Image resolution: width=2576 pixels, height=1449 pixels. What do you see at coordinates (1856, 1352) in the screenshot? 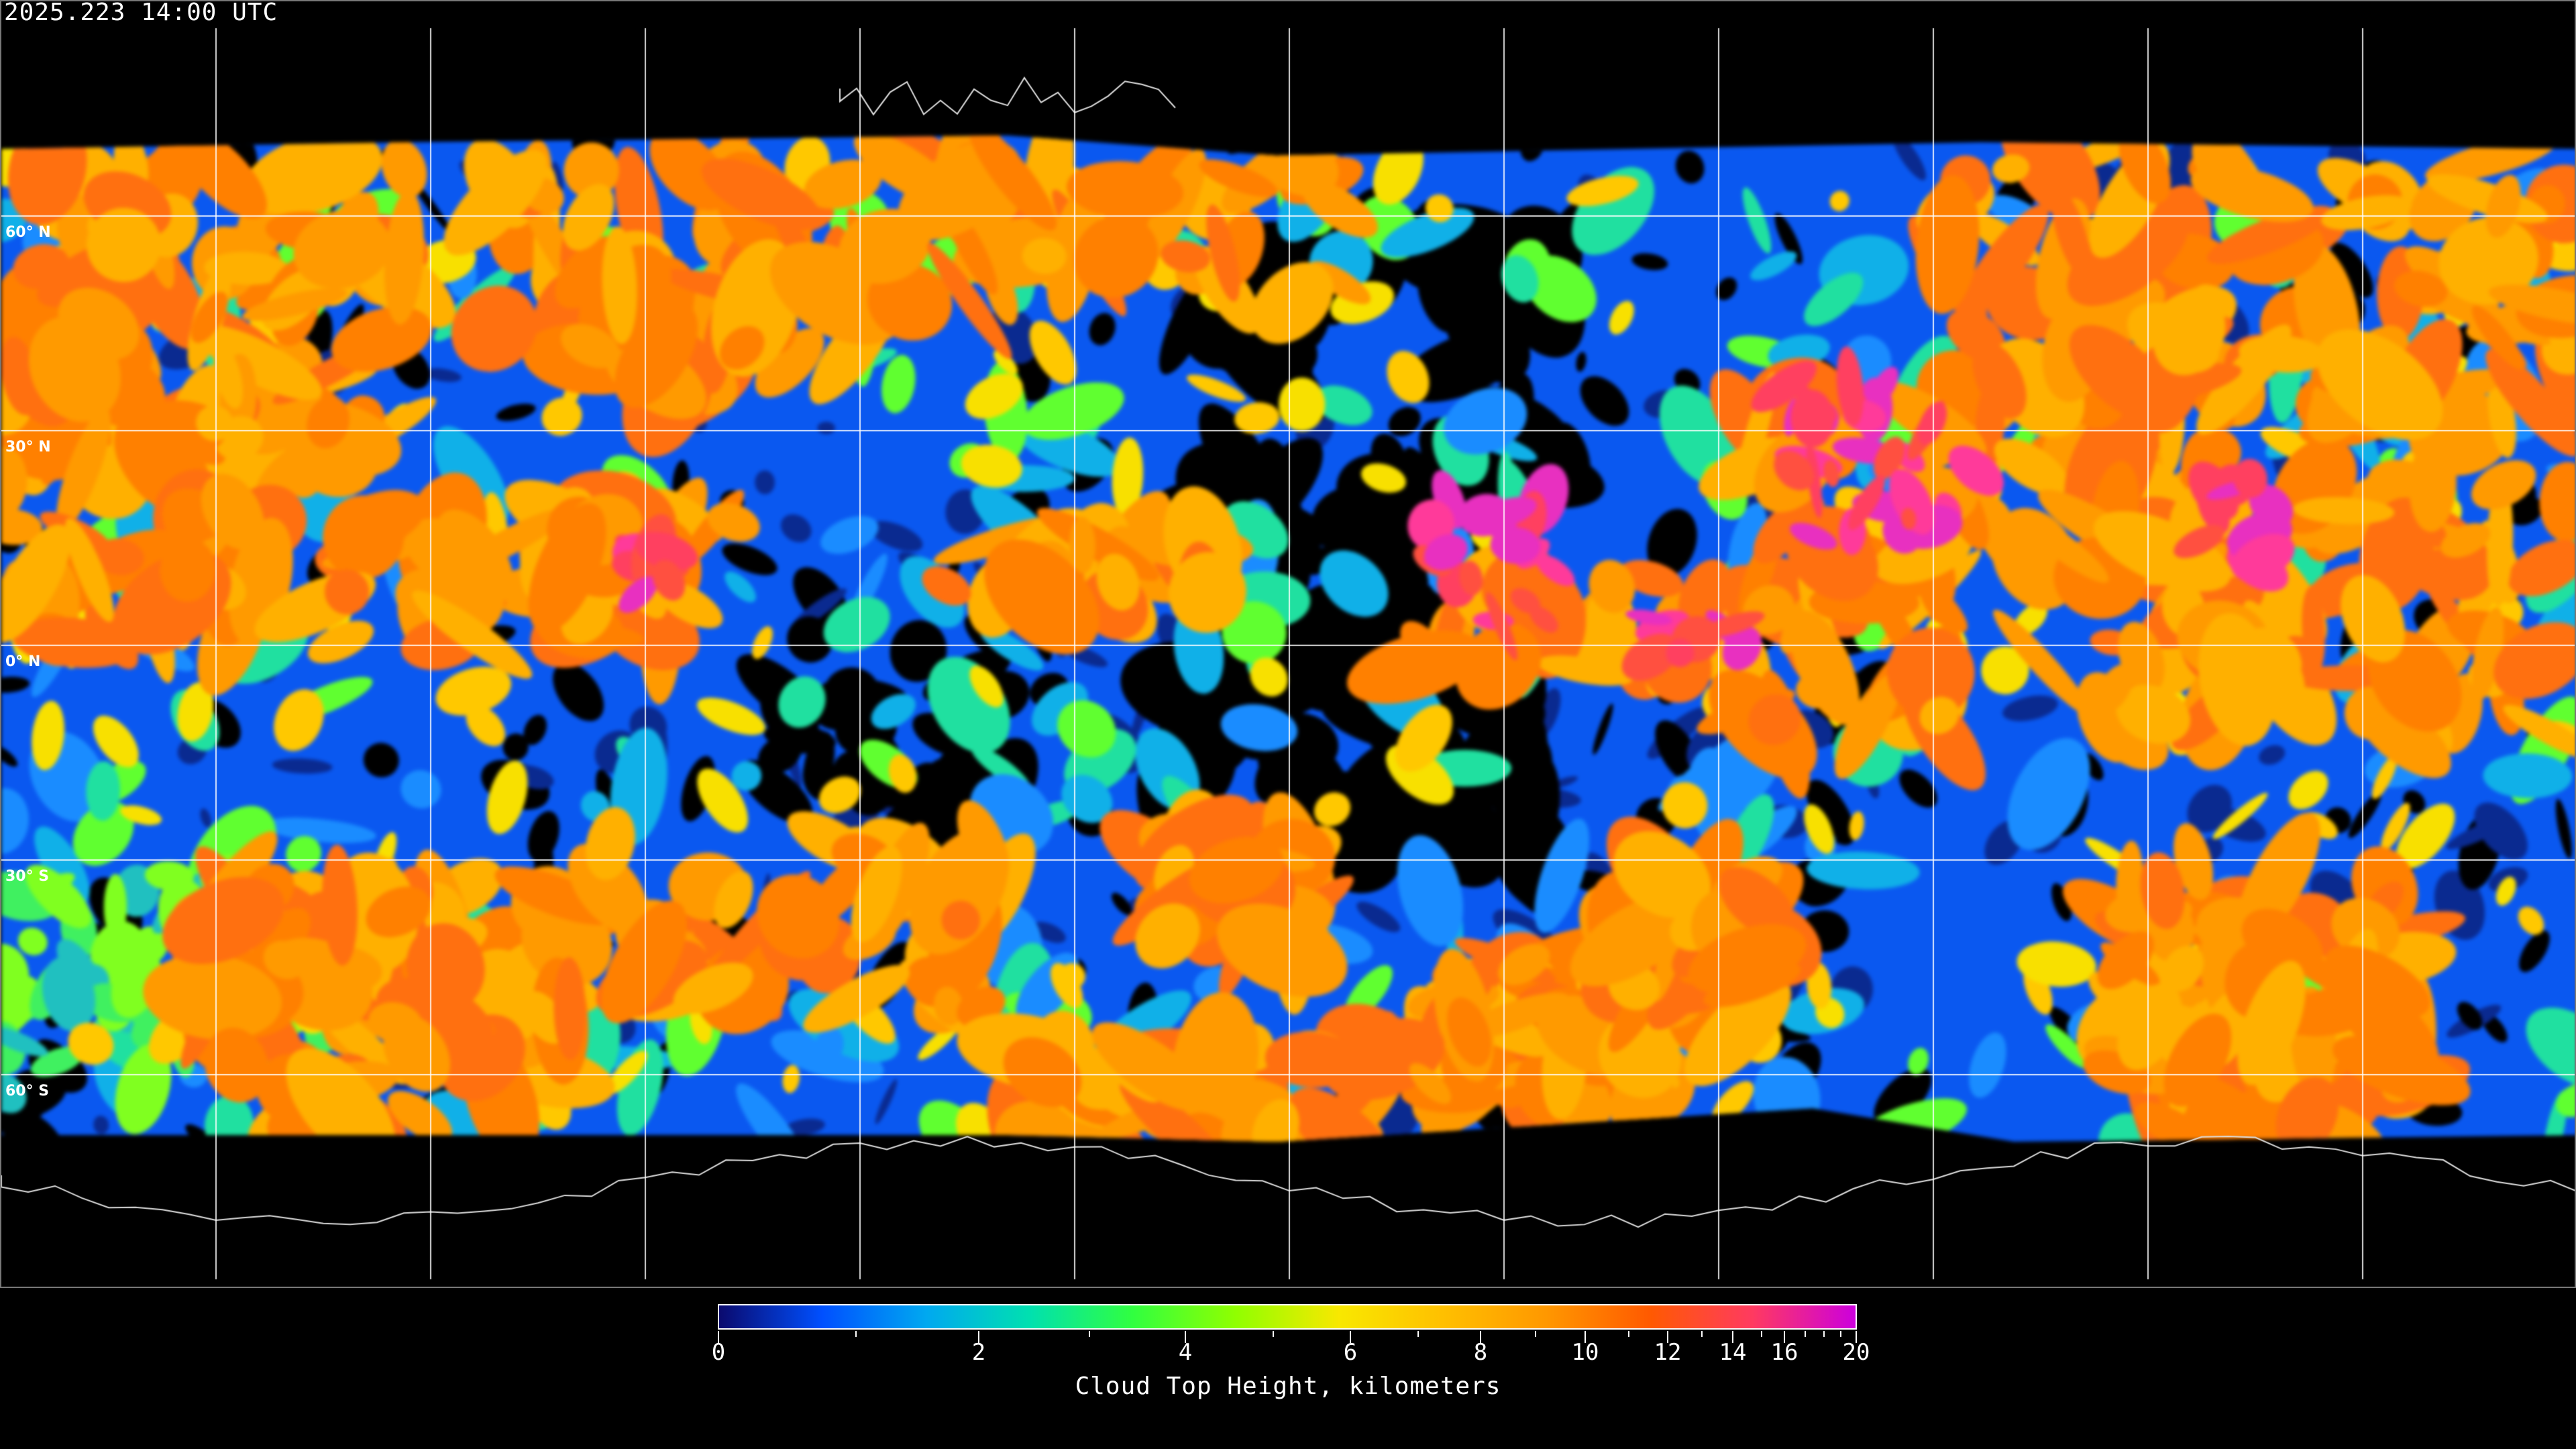
I see `colorbar-tick-label: 20` at bounding box center [1856, 1352].